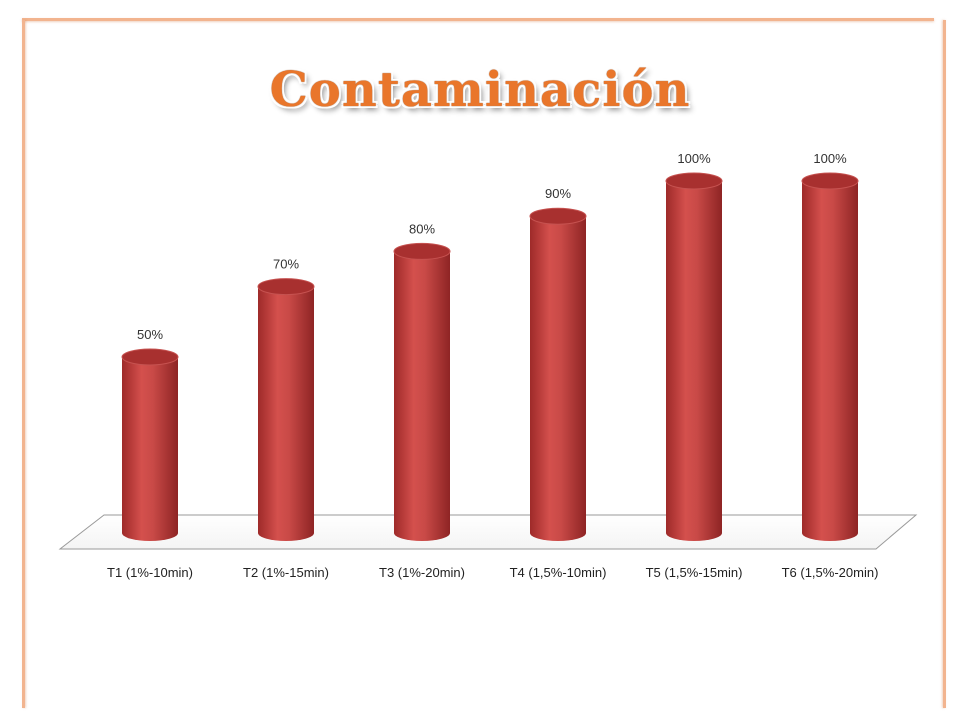 This screenshot has height=720, width=960. I want to click on category-label: T5 (1,5%-15min), so click(694, 572).